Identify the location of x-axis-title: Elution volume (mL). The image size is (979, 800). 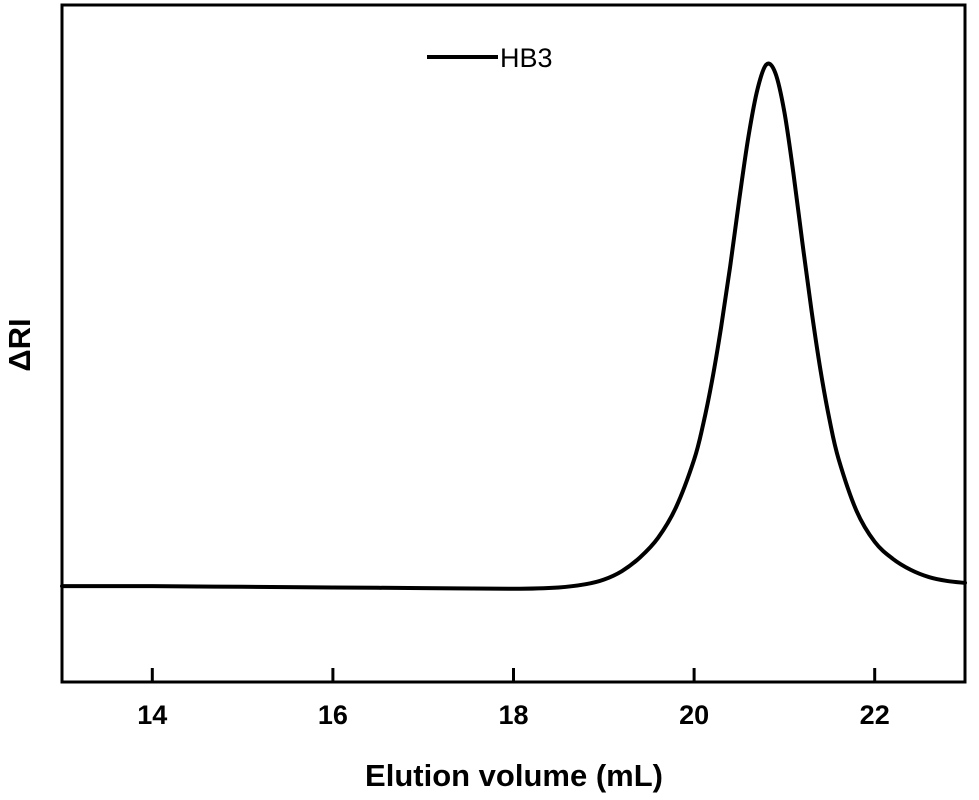
(514, 775).